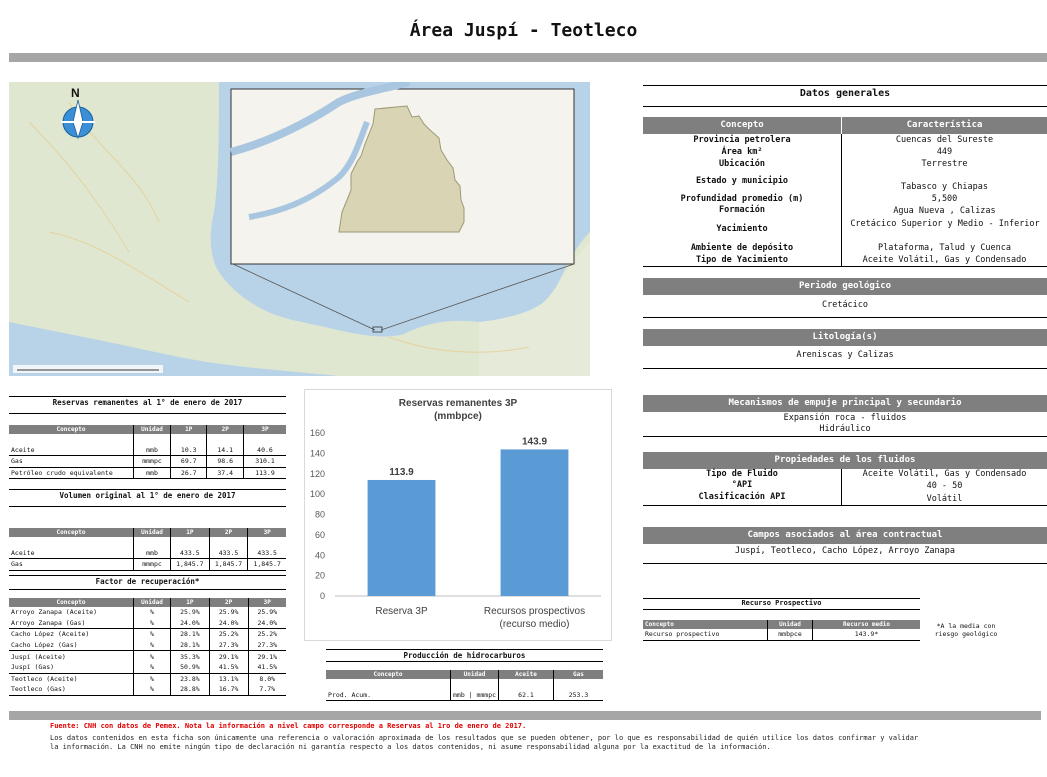 The image size is (1047, 777). Describe the element at coordinates (845, 93) in the screenshot. I see `datos-generales-title: Datos generales` at that location.